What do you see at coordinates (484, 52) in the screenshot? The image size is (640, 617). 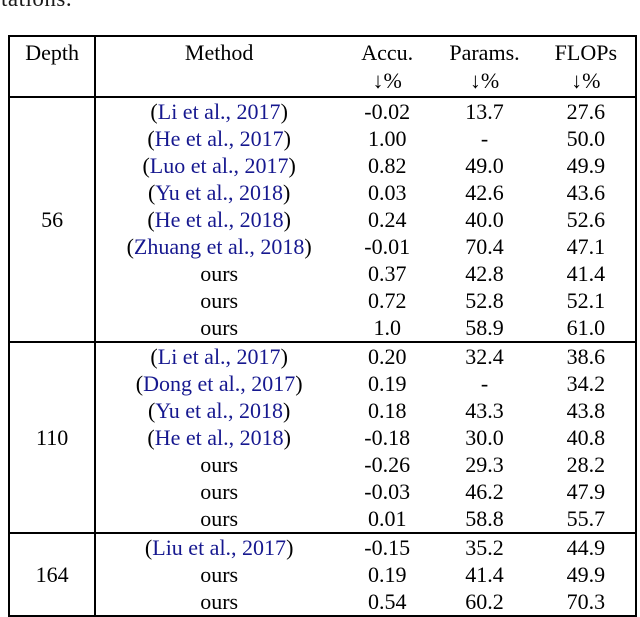 I see `col-header-params-label: Params.` at bounding box center [484, 52].